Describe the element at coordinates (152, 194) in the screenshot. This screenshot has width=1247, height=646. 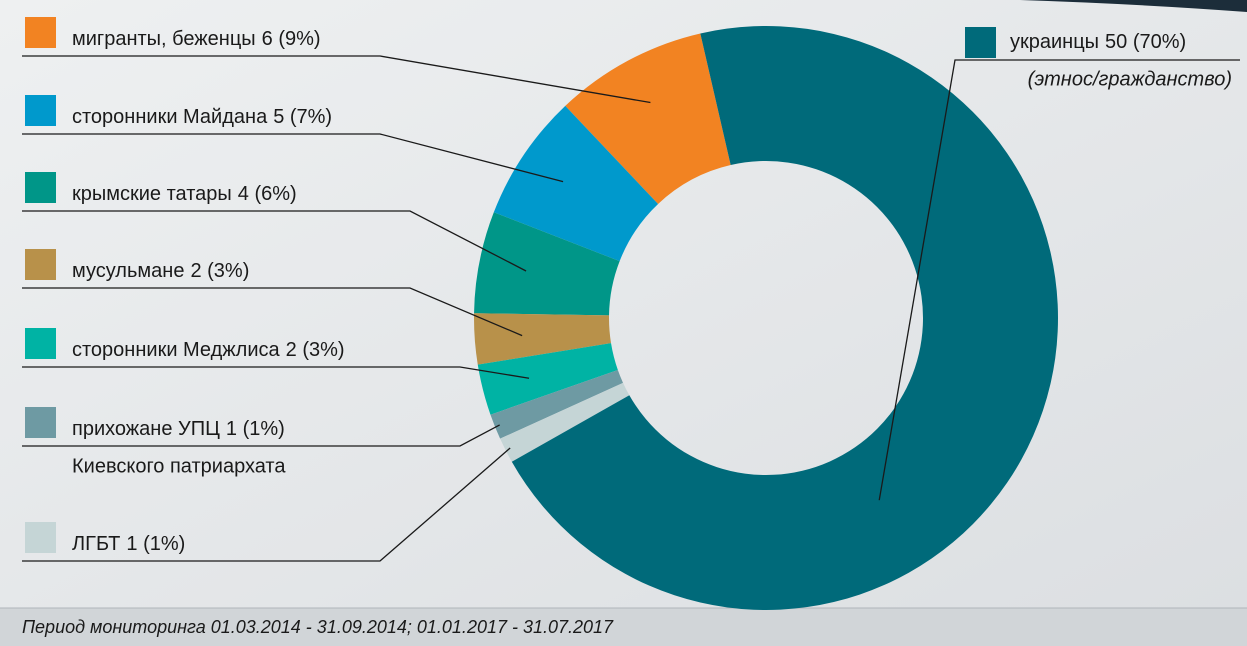
I see `legend-category: крымские татары` at that location.